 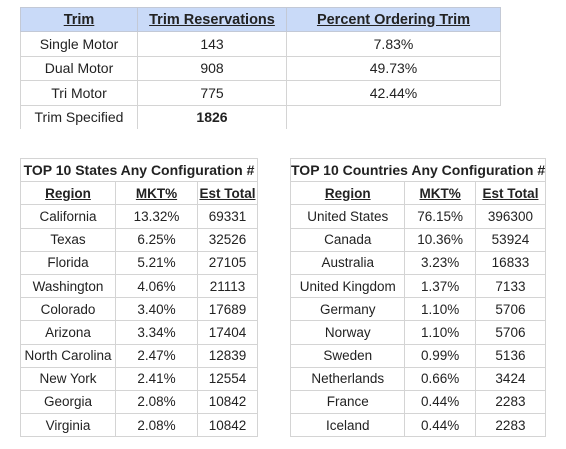 What do you see at coordinates (68, 286) in the screenshot?
I see `table-cell: Washington` at bounding box center [68, 286].